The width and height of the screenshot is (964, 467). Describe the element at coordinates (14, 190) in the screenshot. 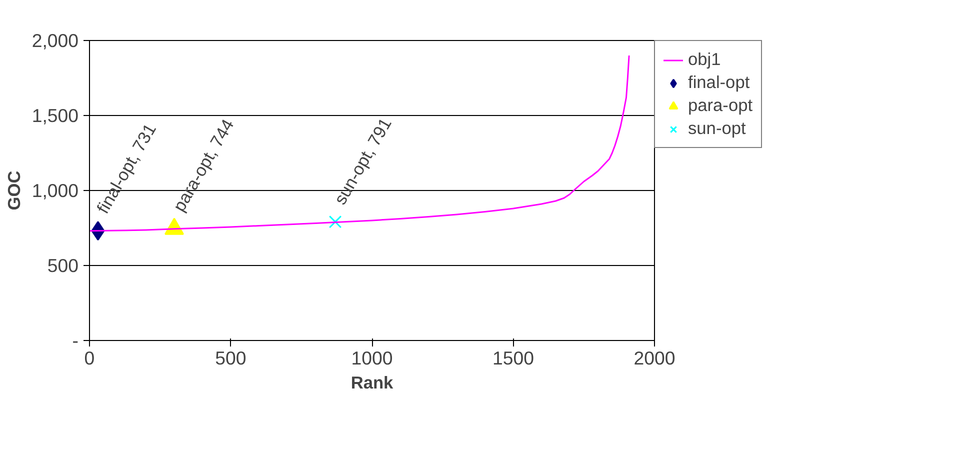

I see `y-axis-title: GOC` at that location.